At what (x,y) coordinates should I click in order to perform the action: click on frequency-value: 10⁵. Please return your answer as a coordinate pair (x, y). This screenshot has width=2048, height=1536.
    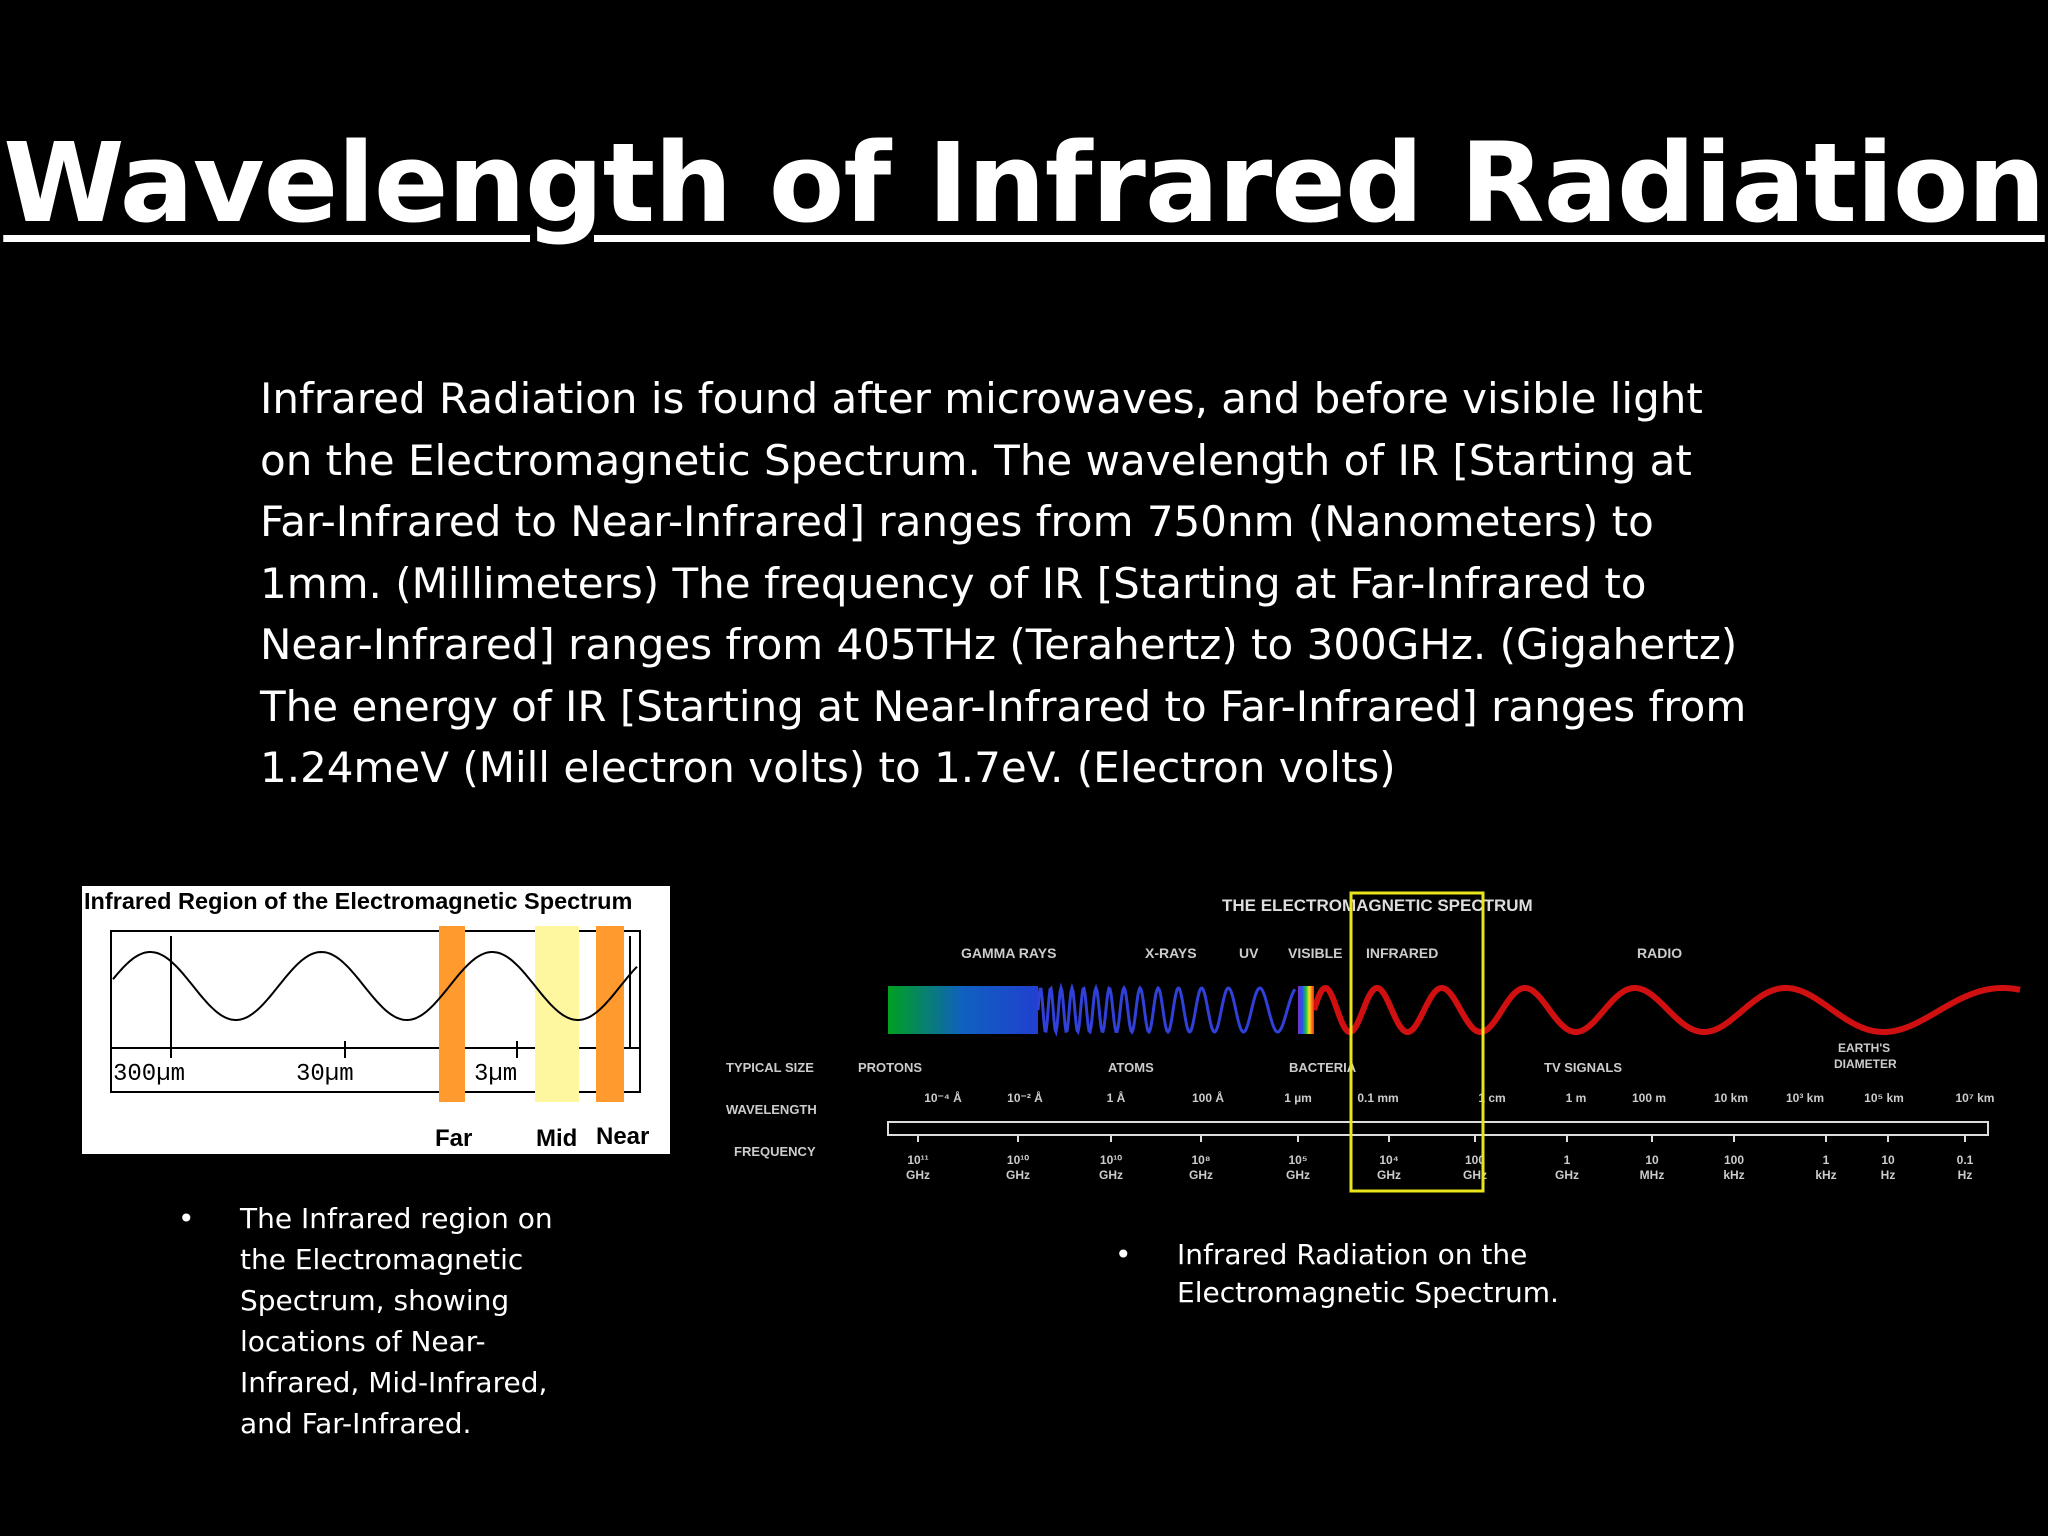
    Looking at the image, I should click on (1298, 1160).